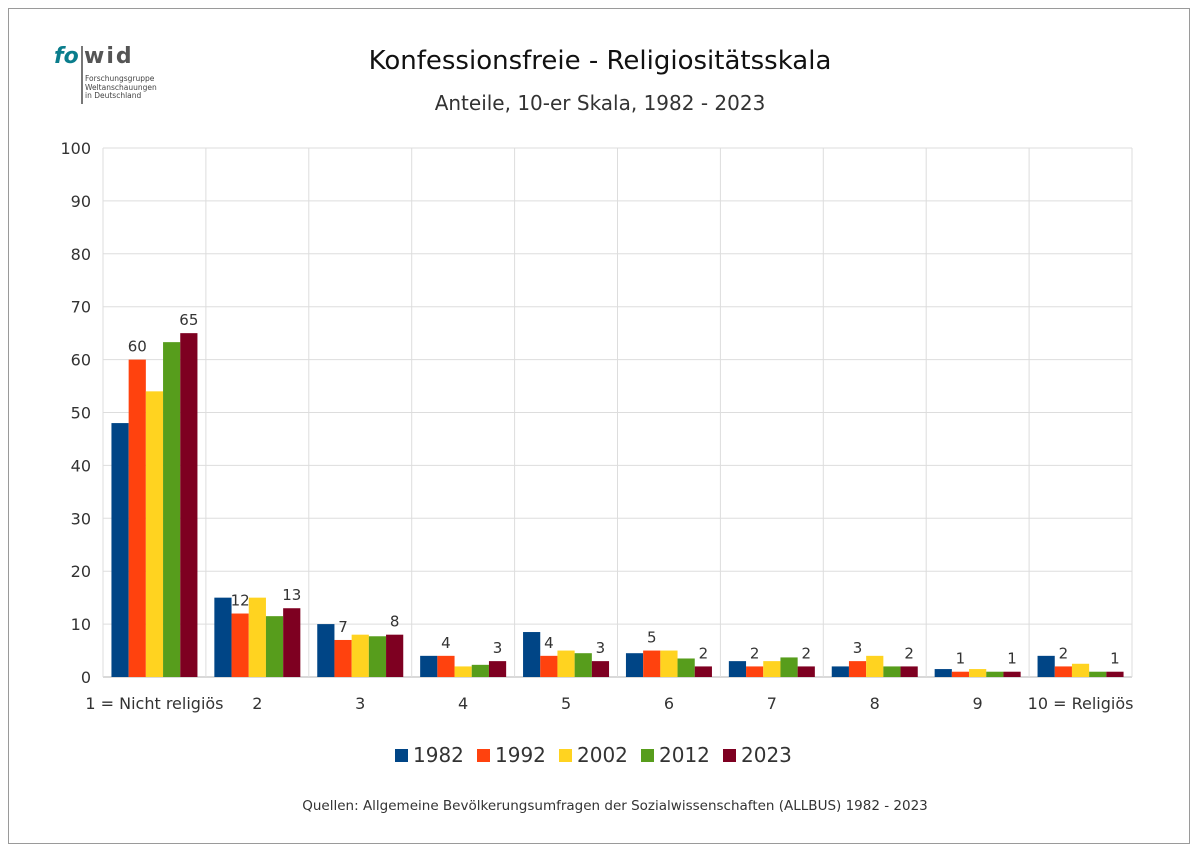 This screenshot has height=853, width=1200. Describe the element at coordinates (81, 518) in the screenshot. I see `y-tick-label: 30` at that location.